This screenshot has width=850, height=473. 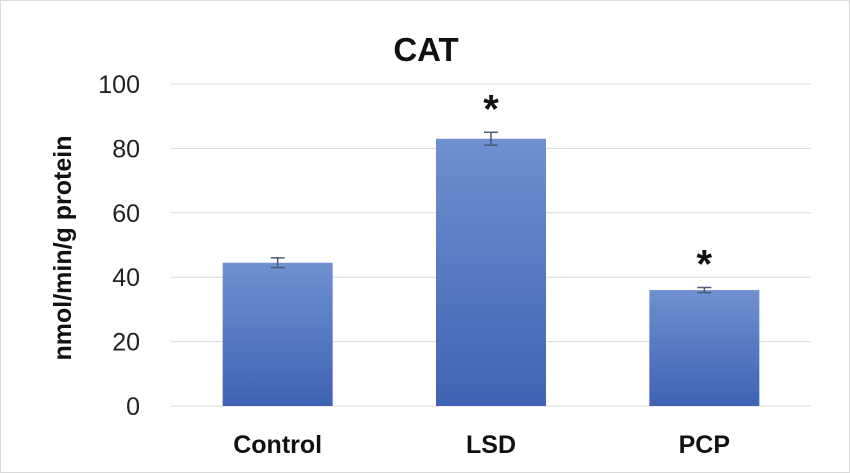 What do you see at coordinates (597, 186) in the screenshot?
I see `significance-markers: **` at bounding box center [597, 186].